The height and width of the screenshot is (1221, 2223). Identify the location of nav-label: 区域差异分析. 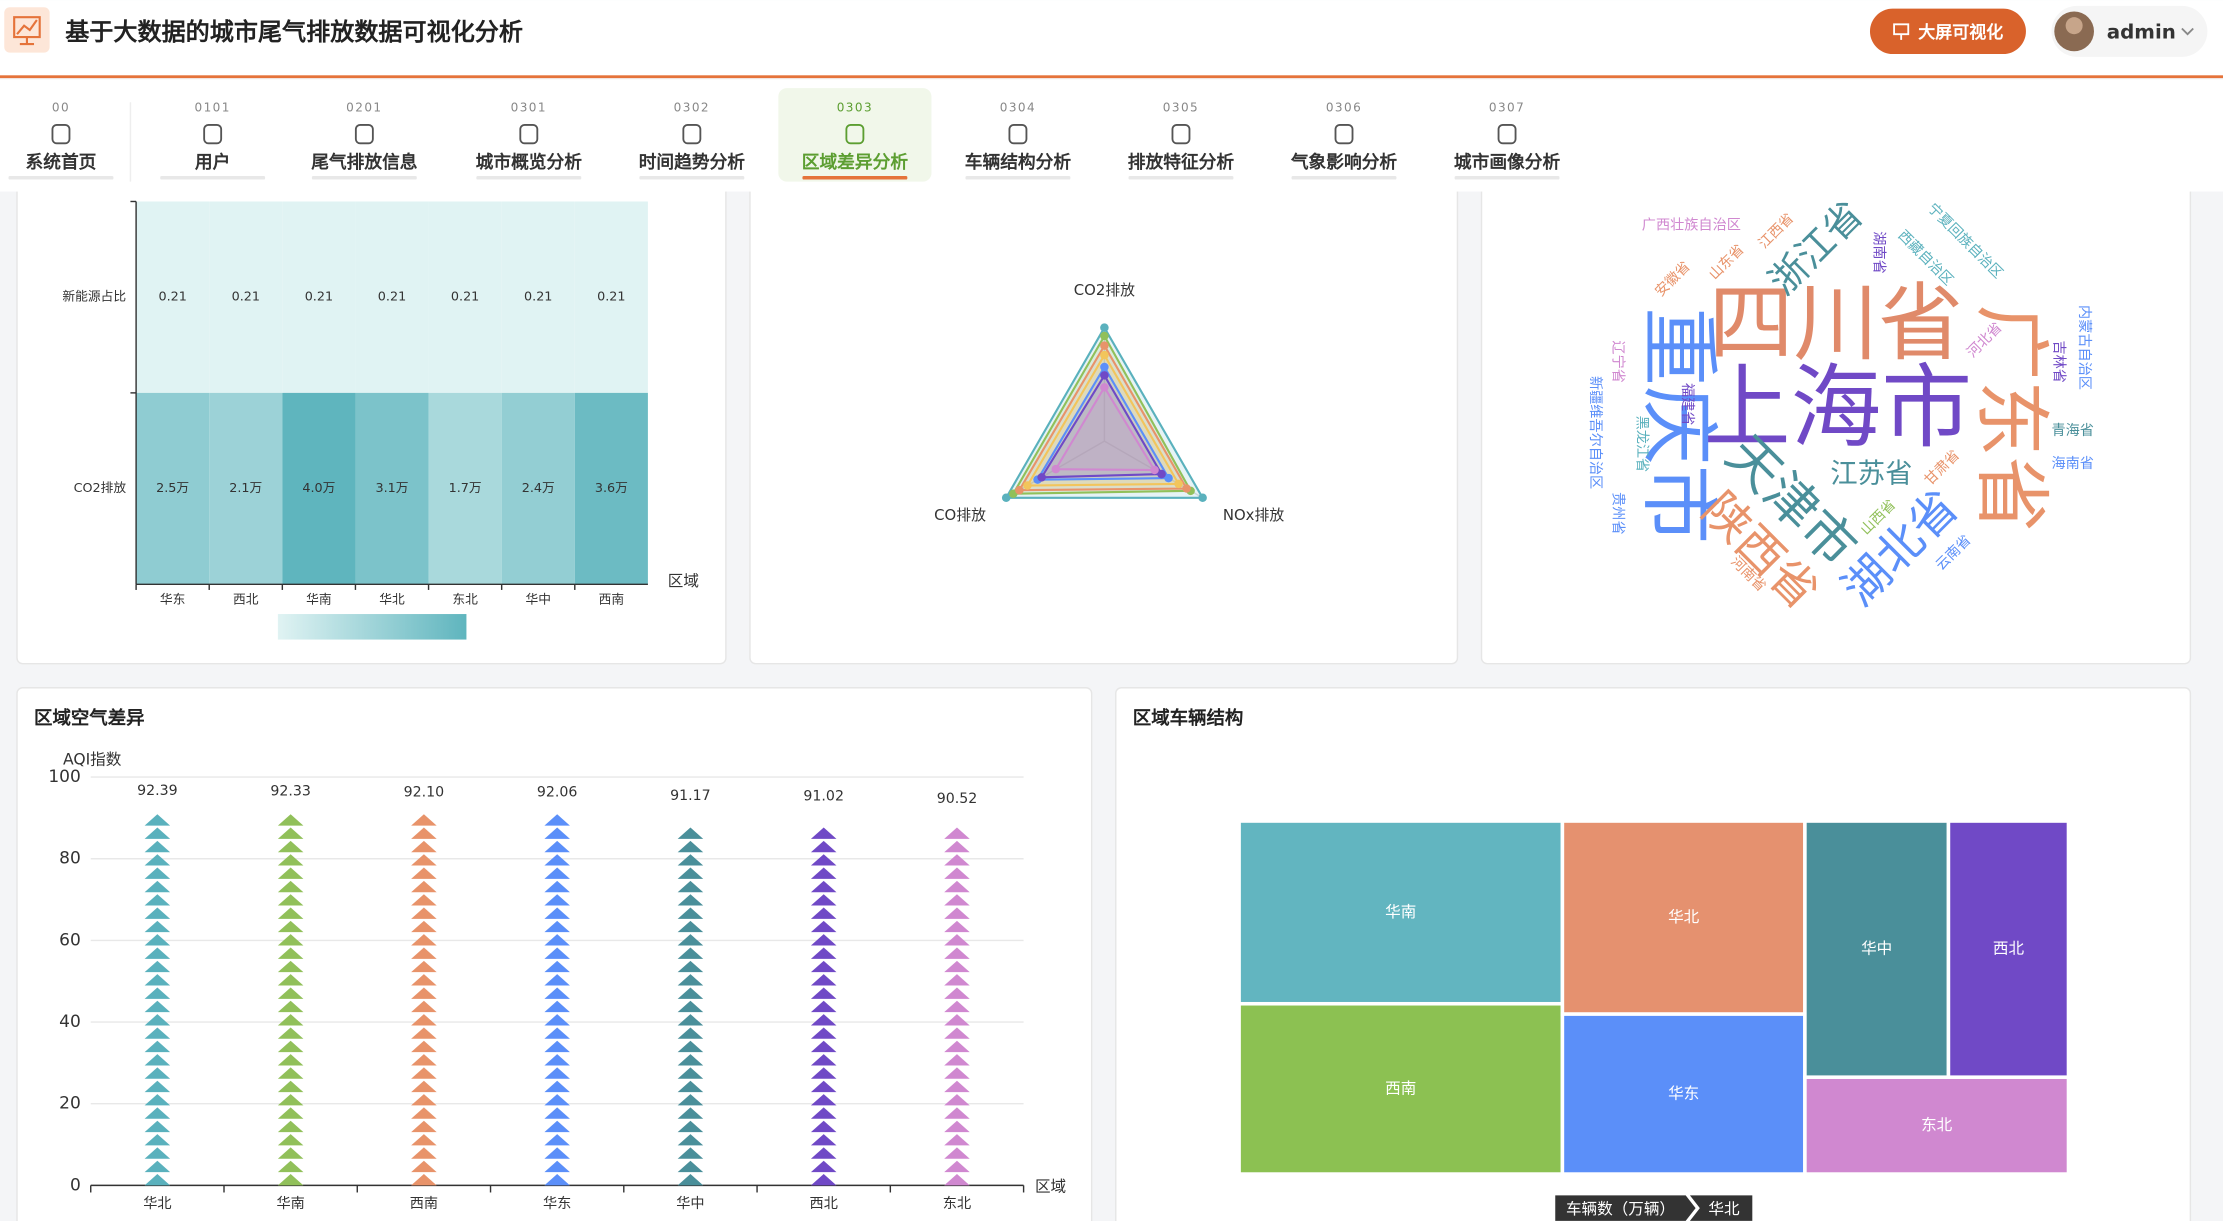
(855, 162).